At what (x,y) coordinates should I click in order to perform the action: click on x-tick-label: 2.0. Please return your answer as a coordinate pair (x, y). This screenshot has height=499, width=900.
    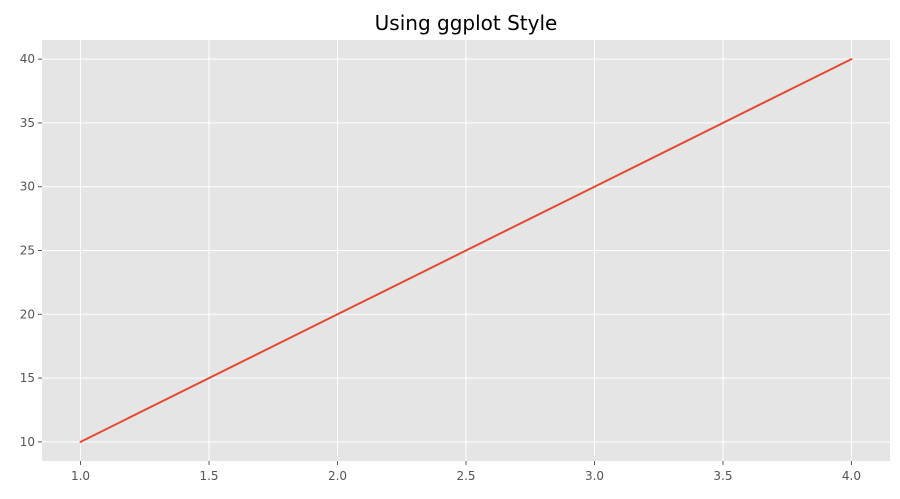
    Looking at the image, I should click on (337, 476).